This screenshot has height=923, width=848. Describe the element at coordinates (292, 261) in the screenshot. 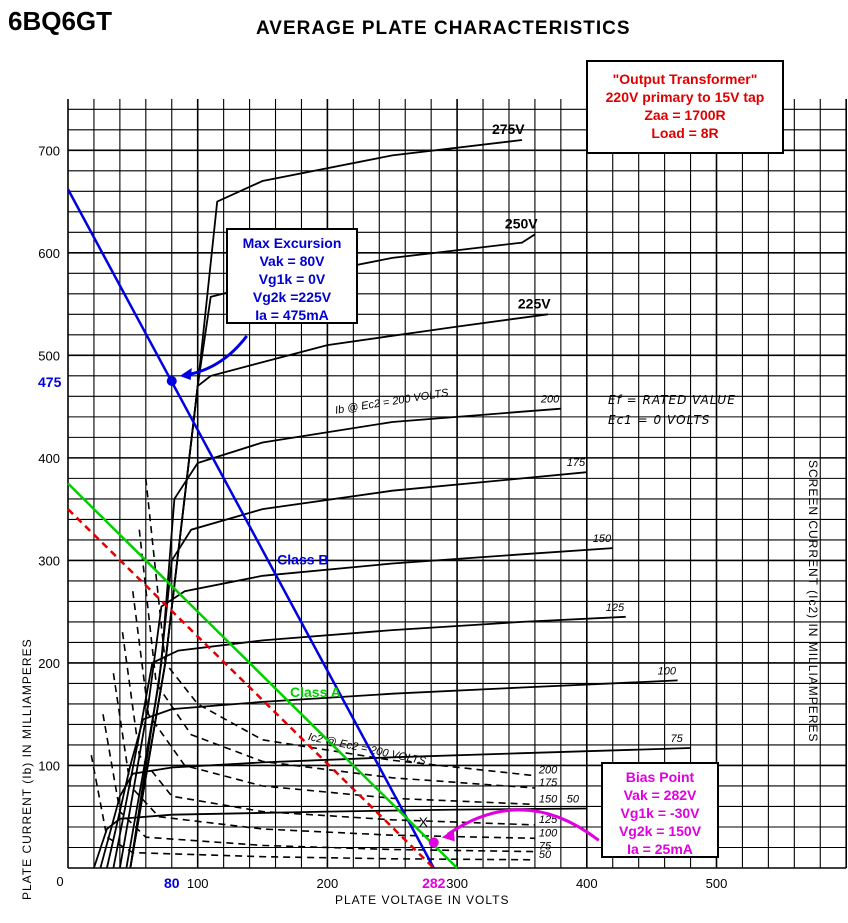

I see `mx-line-2: Vak = 80V` at that location.